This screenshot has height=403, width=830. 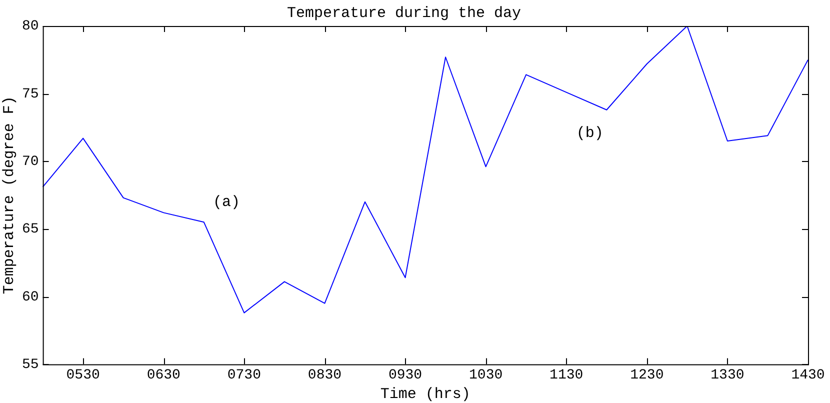 I want to click on x-tick-label: 0930, so click(x=405, y=375).